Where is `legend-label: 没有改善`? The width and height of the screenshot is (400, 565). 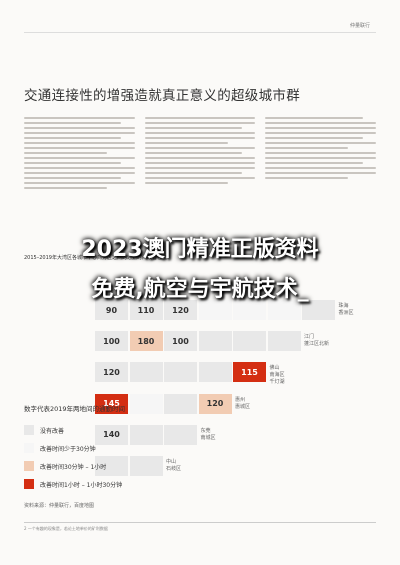 legend-label: 没有改善 is located at coordinates (52, 431).